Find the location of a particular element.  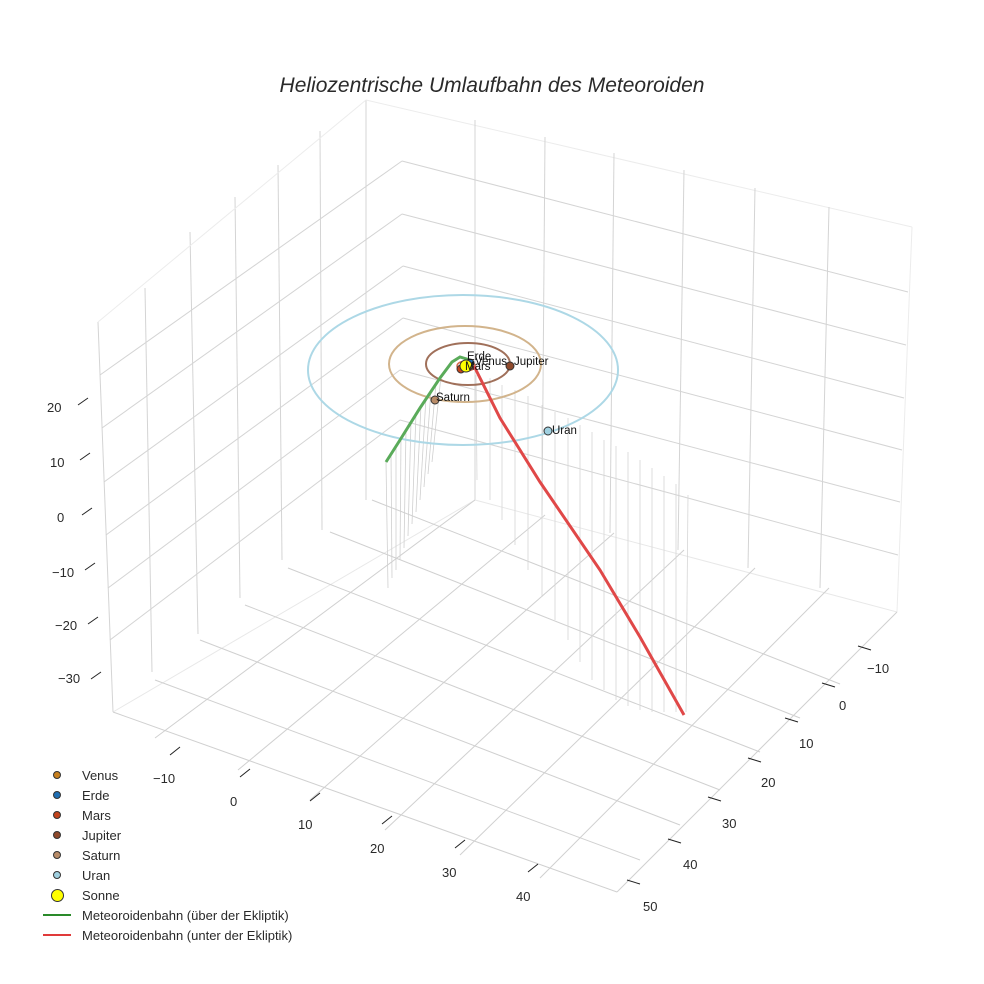

legend-item-path-below: Meteoroidenbahn (unter der Ekliptik) is located at coordinates (166, 935).